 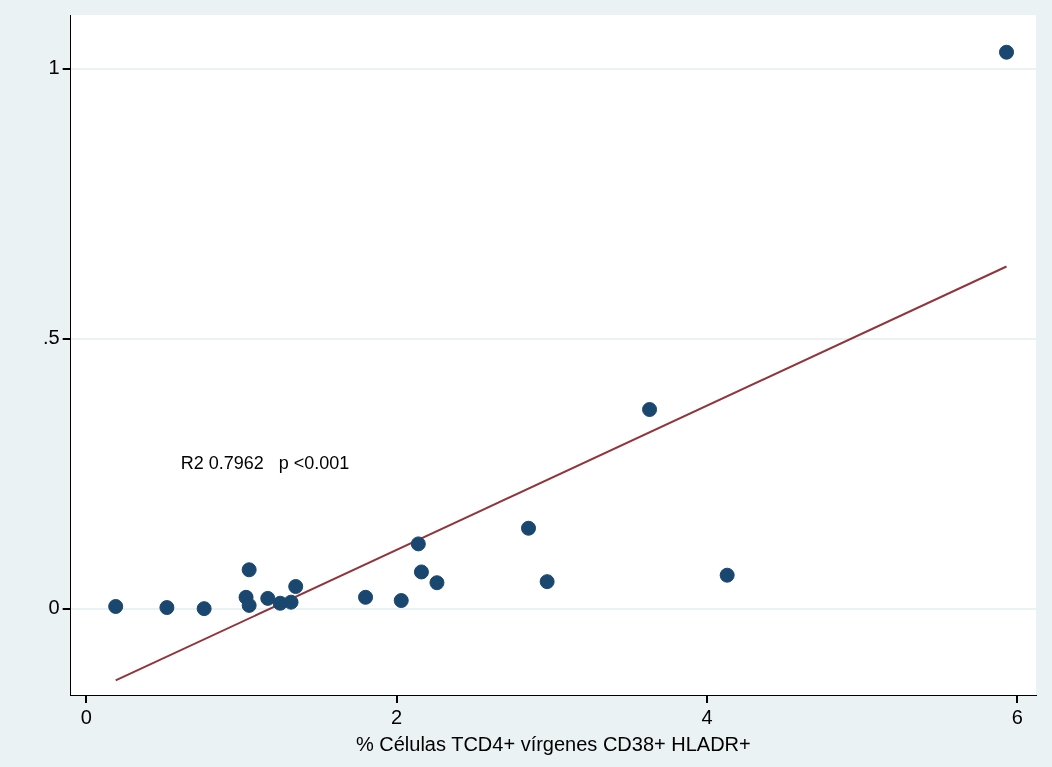 I want to click on x-tick-label: 0, so click(x=86, y=716).